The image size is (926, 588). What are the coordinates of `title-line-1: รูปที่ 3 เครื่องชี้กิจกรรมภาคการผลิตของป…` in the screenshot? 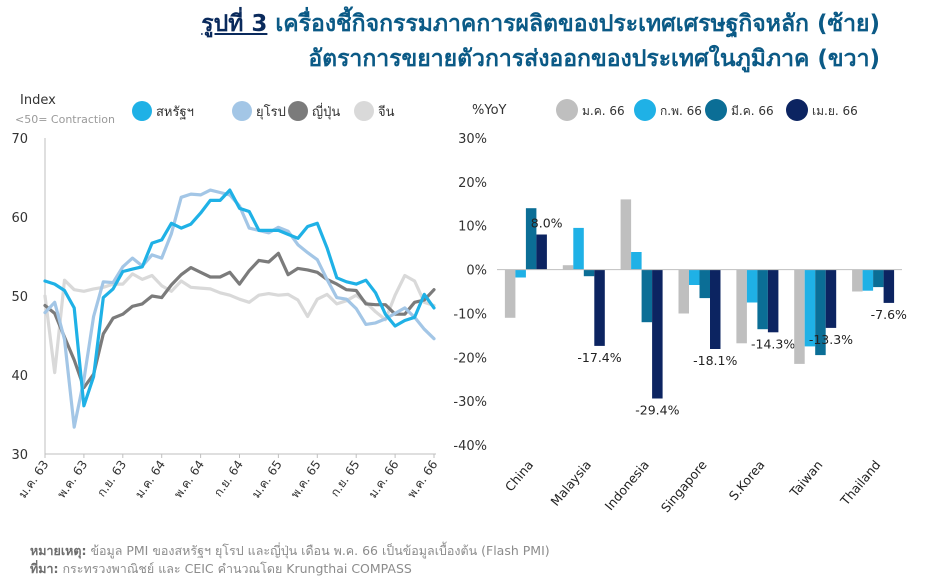 It's located at (540, 24).